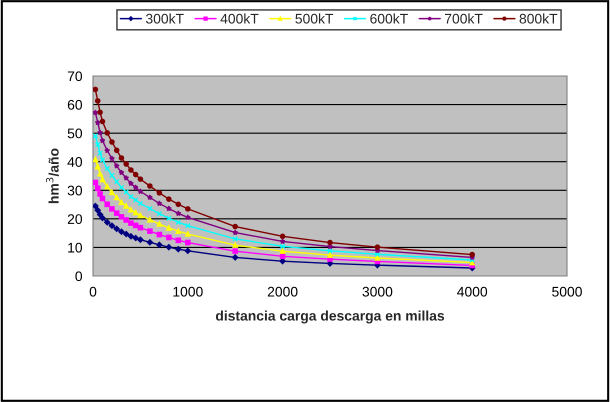 Image resolution: width=610 pixels, height=402 pixels. Describe the element at coordinates (52, 176) in the screenshot. I see `y-axis-title: hm$^{3}$/año` at that location.